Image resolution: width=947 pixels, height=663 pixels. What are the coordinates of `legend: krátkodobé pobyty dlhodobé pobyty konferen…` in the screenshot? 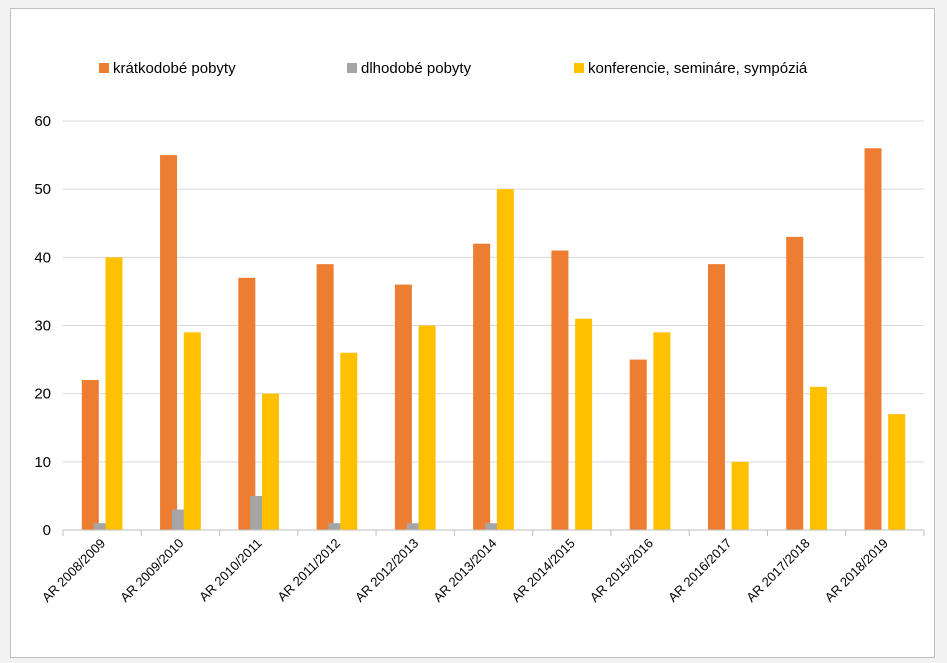 It's located at (453, 68).